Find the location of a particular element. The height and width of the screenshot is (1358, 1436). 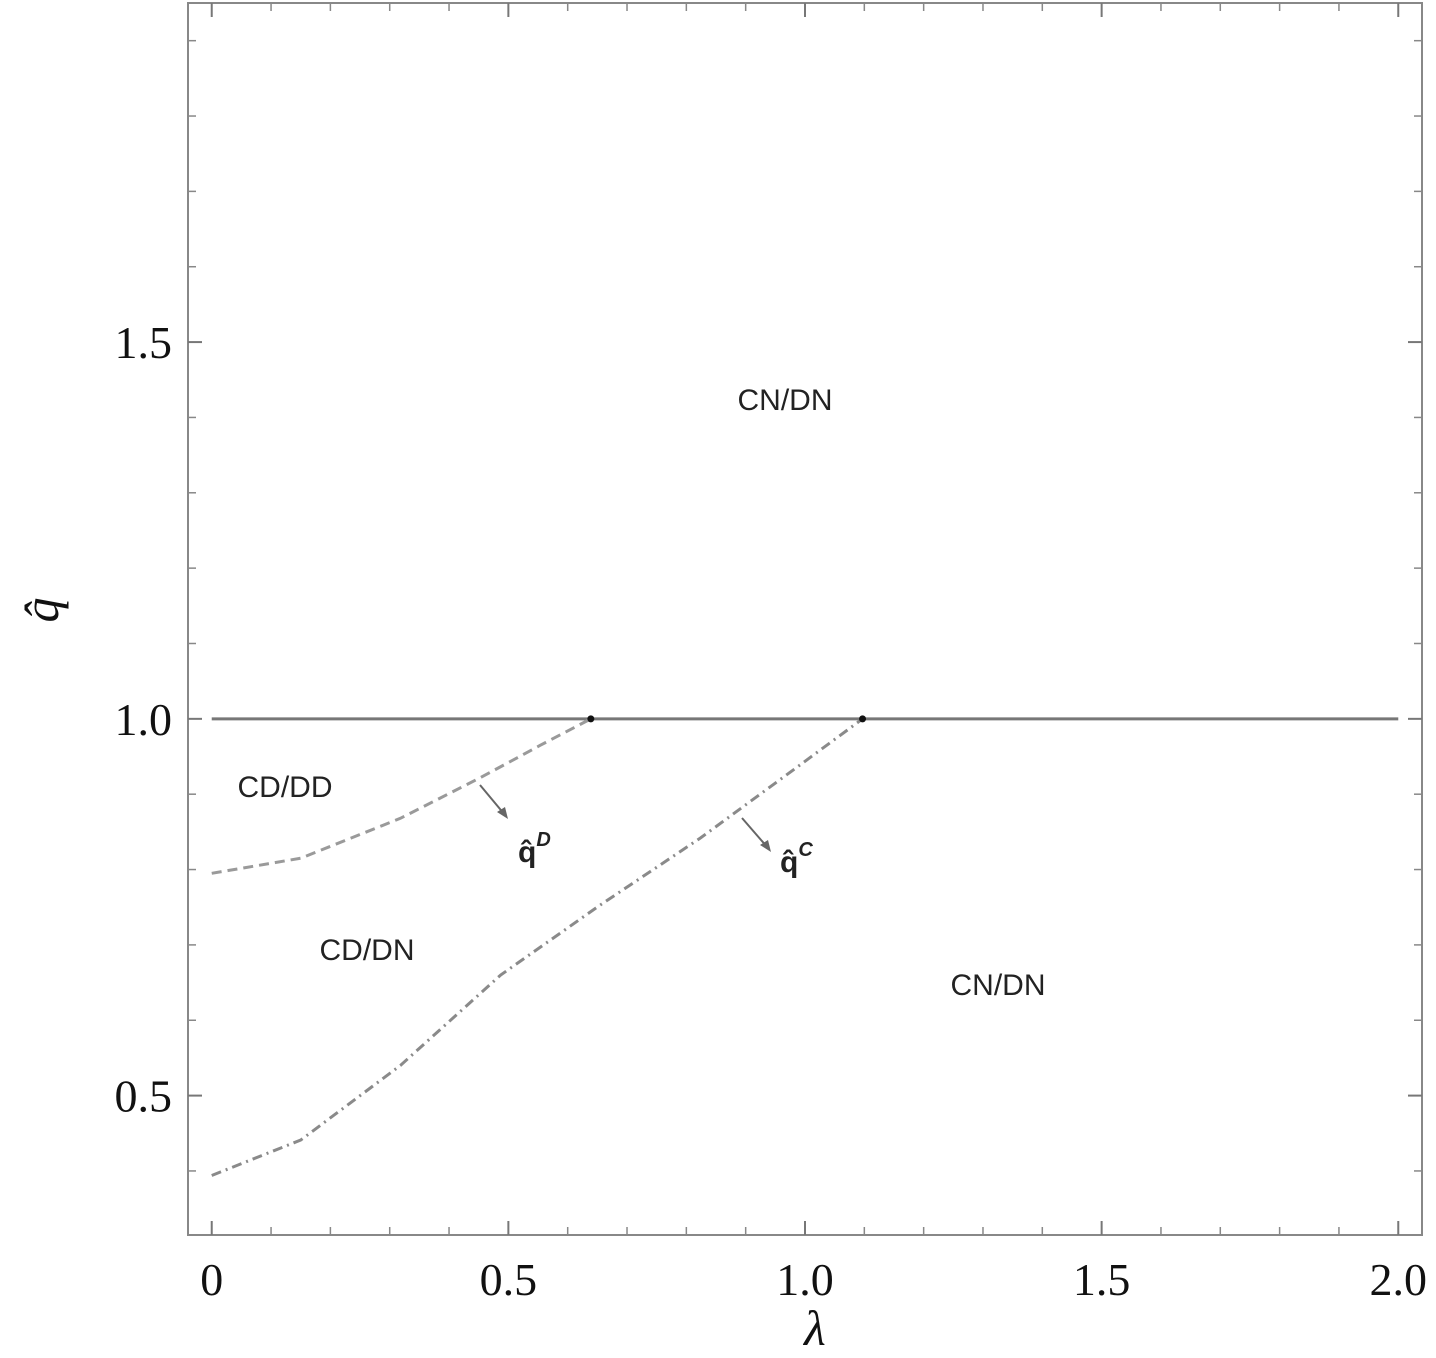

x-tick-label: 1.5 is located at coordinates (1102, 1279).